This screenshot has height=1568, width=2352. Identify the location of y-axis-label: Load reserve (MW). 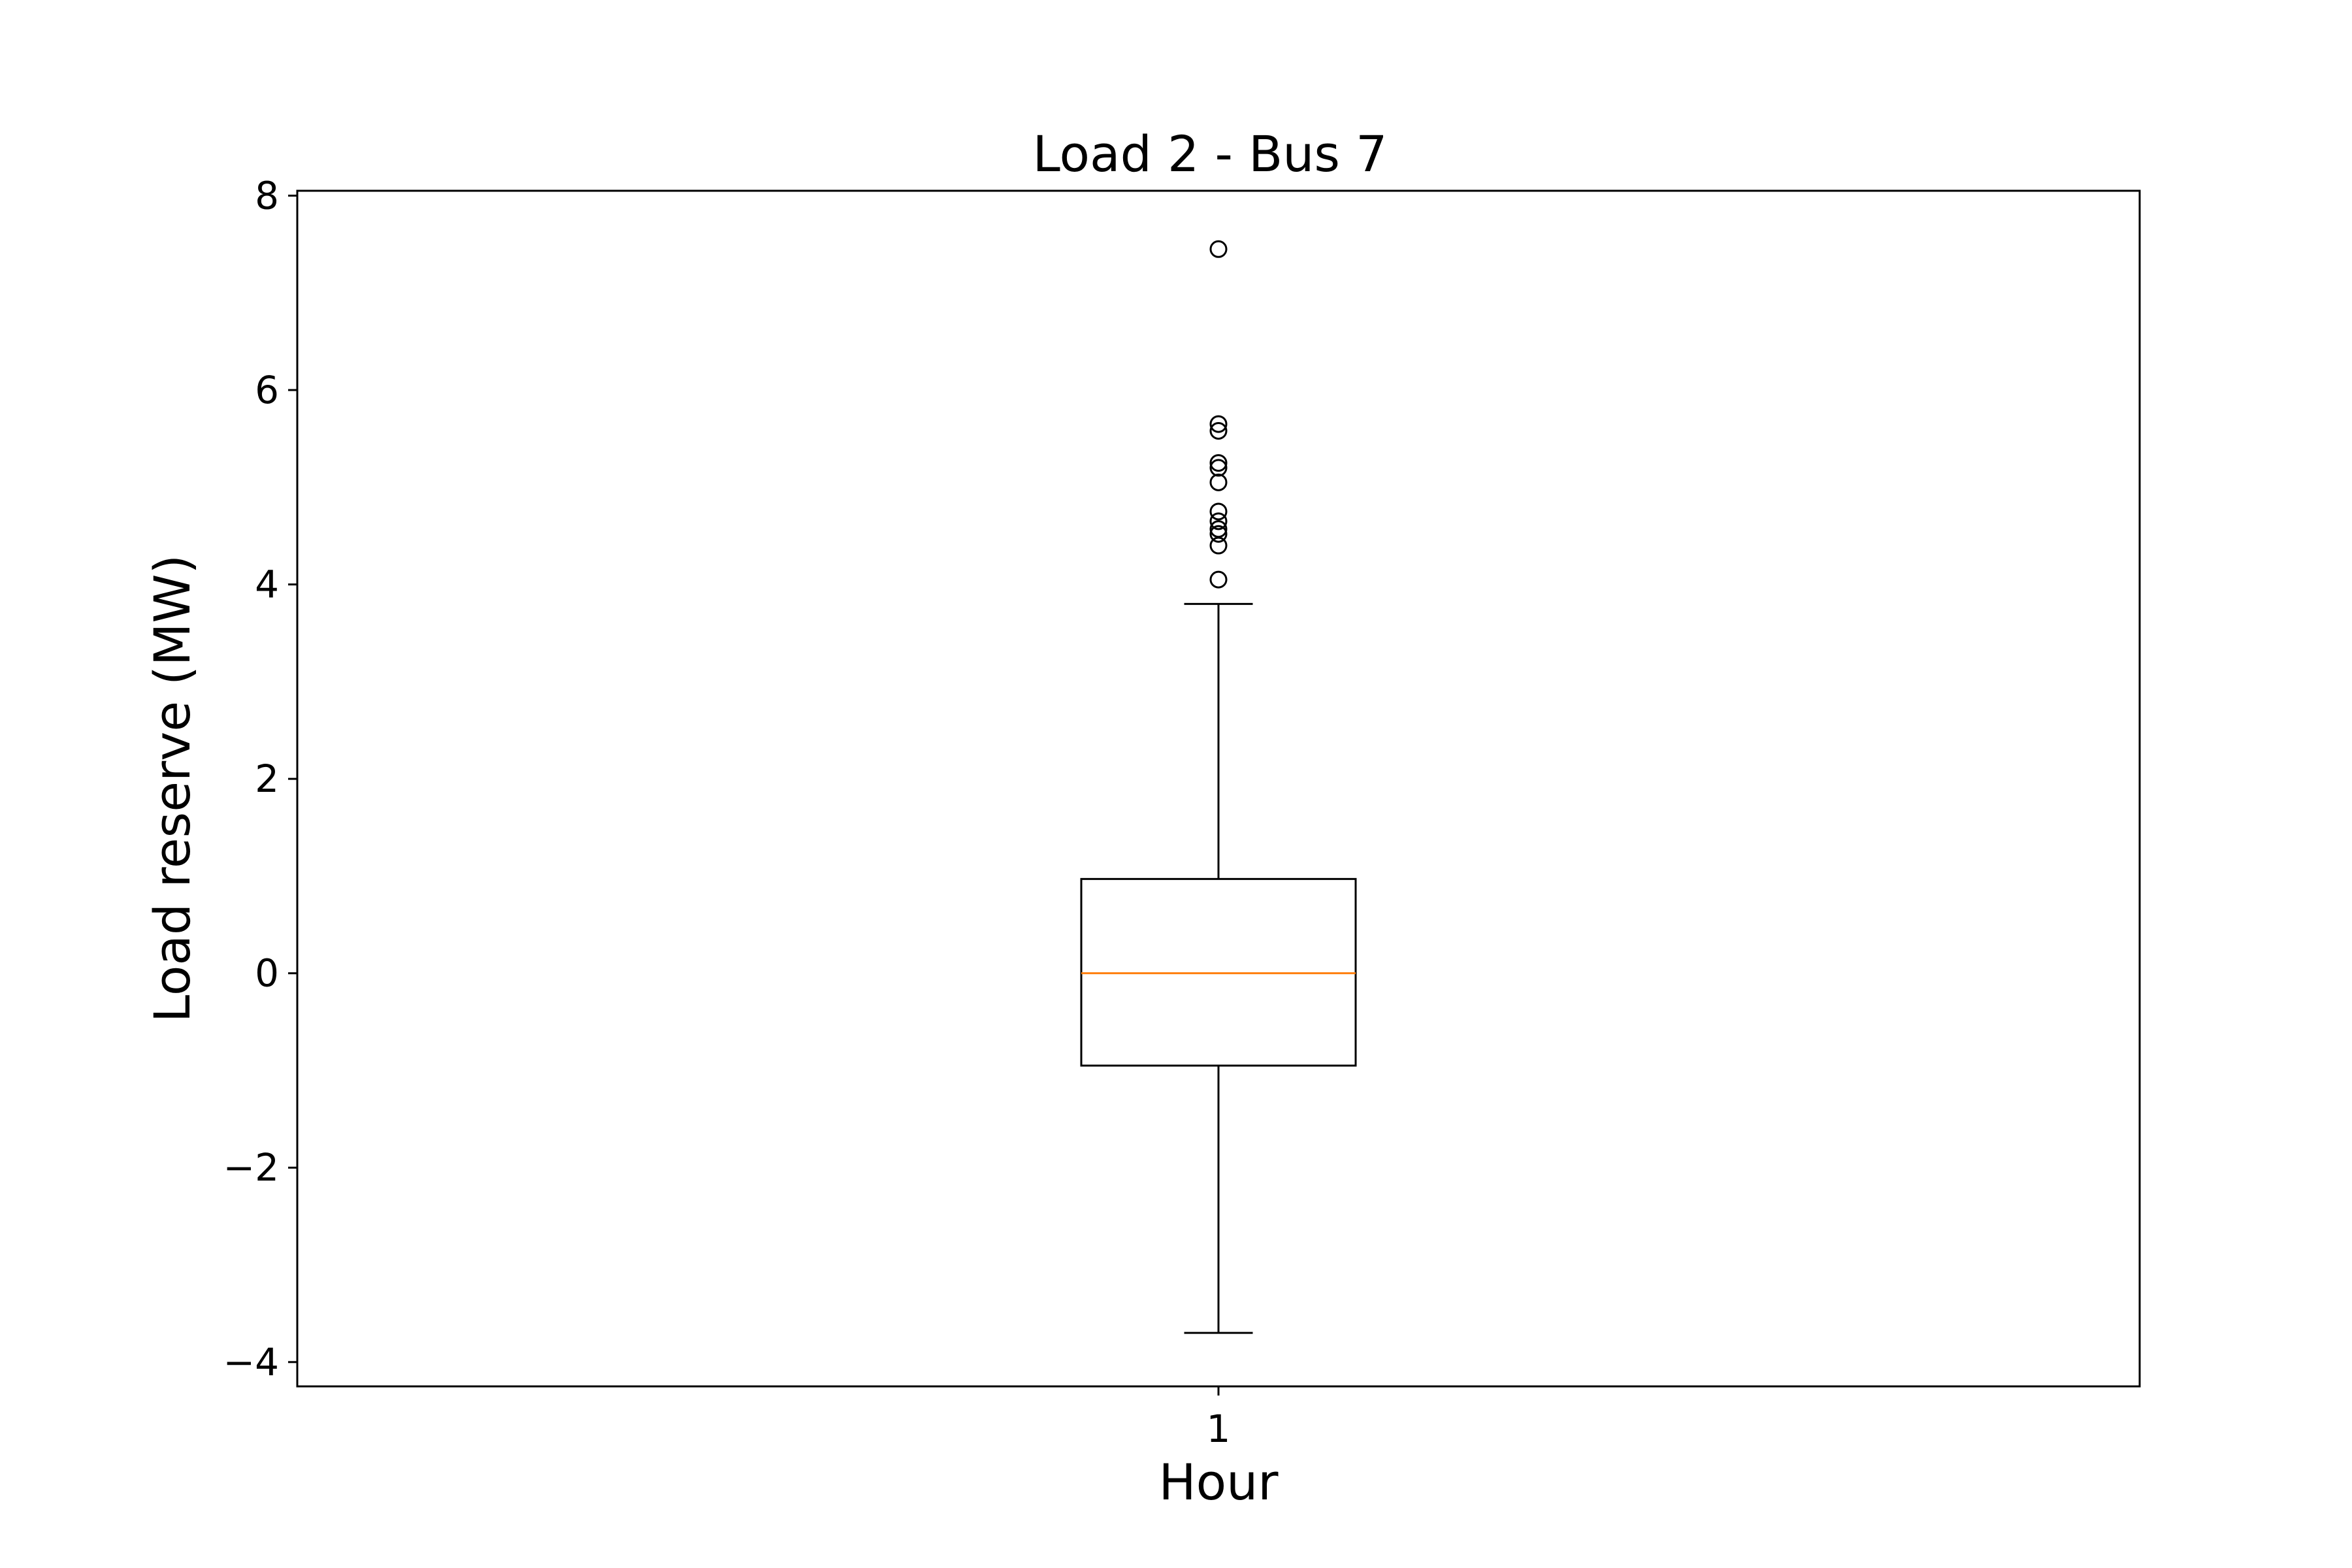
(172, 788).